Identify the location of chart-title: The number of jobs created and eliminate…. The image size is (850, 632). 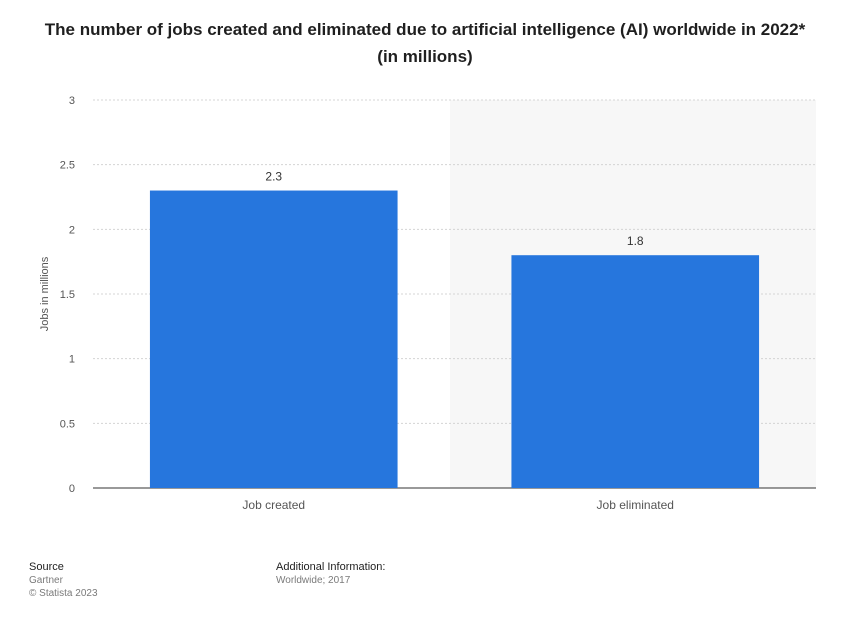
(425, 43).